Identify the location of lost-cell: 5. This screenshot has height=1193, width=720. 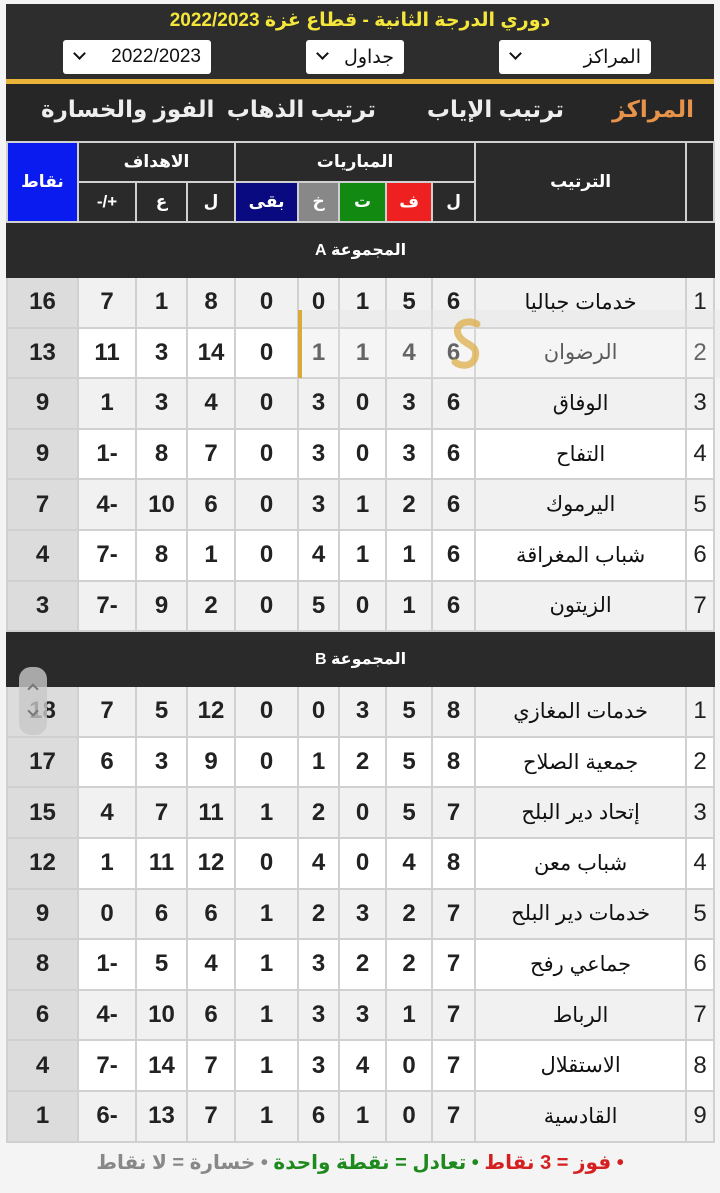
(319, 606).